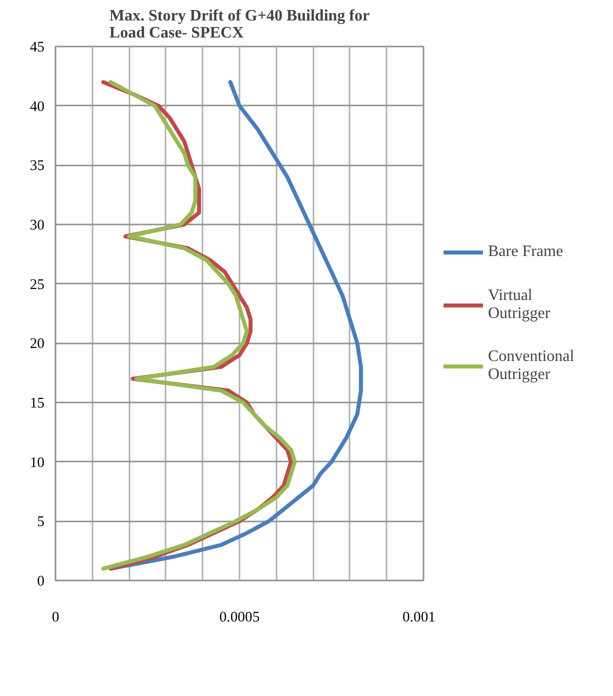  I want to click on y-tick-label: 5, so click(40, 522).